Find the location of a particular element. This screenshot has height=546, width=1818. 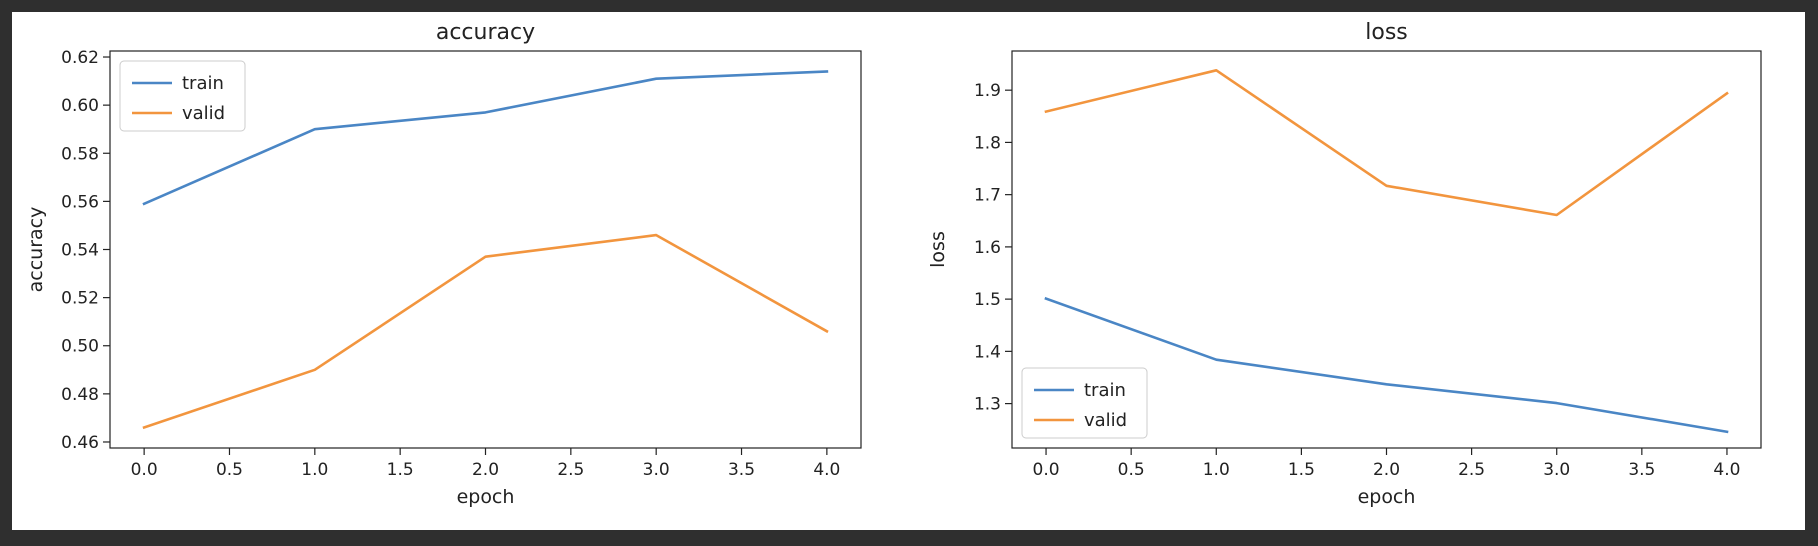

loss-y-tick-label: 1.6 is located at coordinates (987, 248).